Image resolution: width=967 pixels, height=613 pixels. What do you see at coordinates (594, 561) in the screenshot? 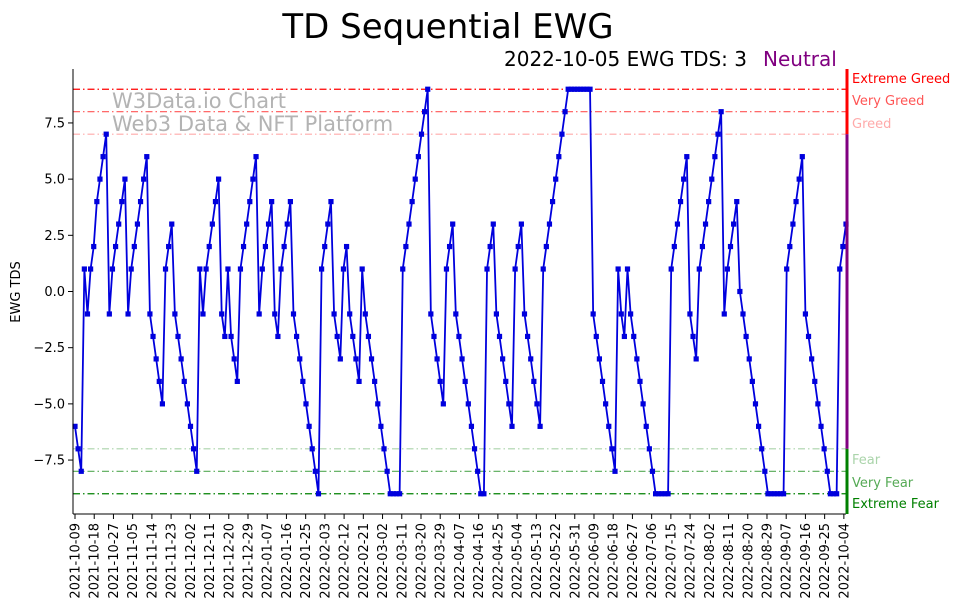
I see `x-tick-label: 2022-06-09` at bounding box center [594, 561].